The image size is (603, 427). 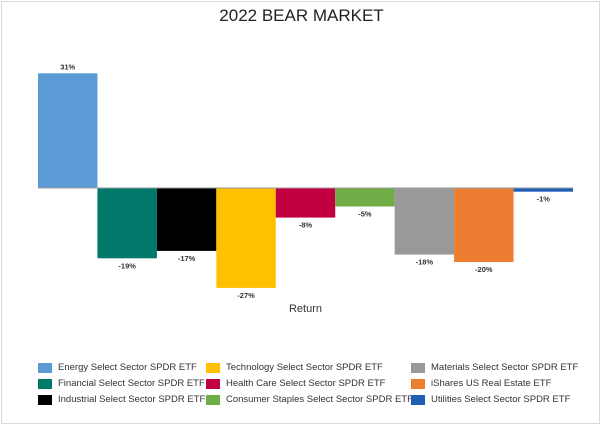 What do you see at coordinates (67, 66) in the screenshot?
I see `data-label-0: 31%` at bounding box center [67, 66].